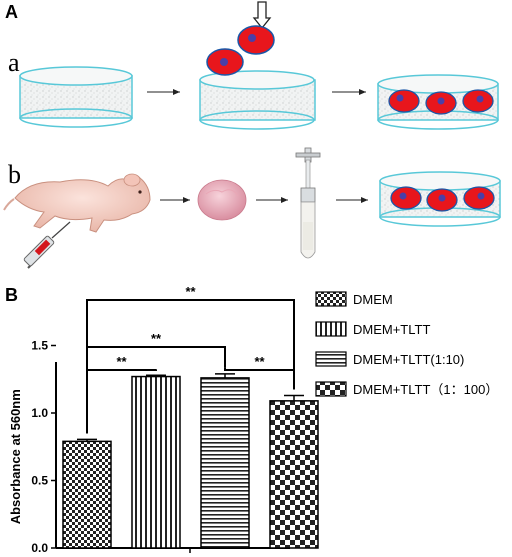  I want to click on significance-label-0-1: **, so click(121, 361).